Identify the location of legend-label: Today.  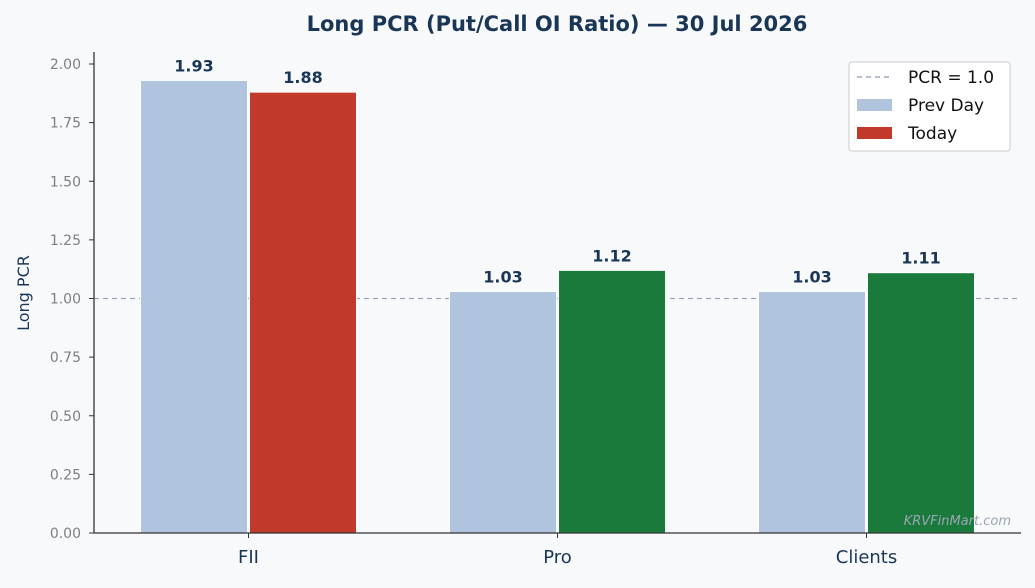
(932, 134).